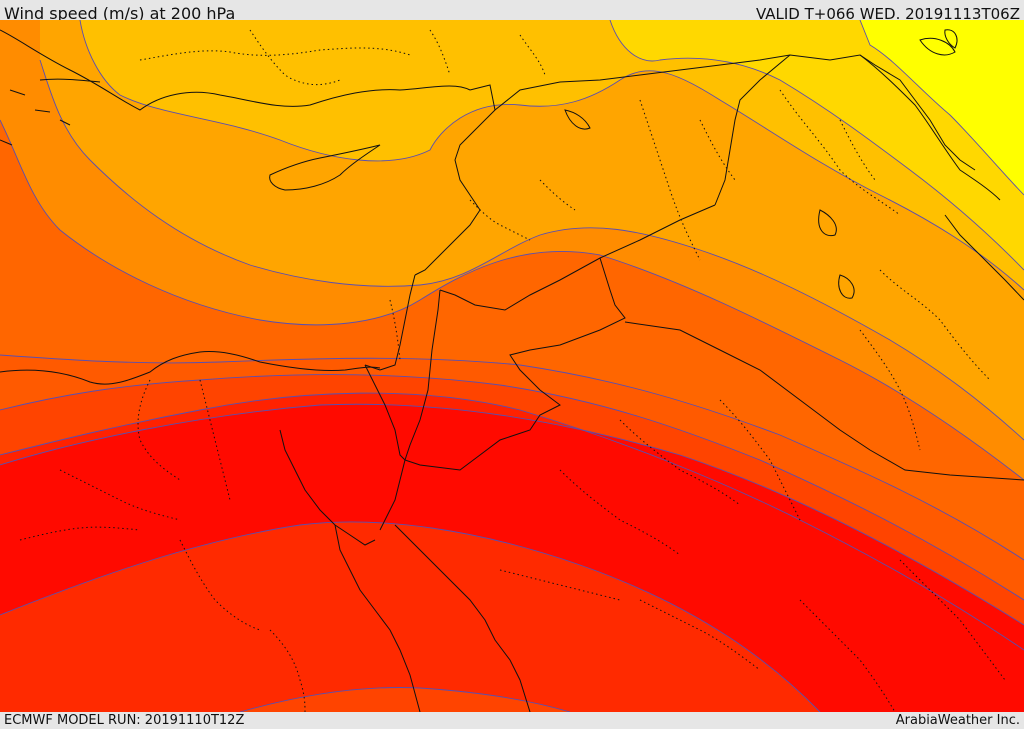  Describe the element at coordinates (887, 14) in the screenshot. I see `valid-time: VALID T+066 WED. 20191113T06Z` at that location.